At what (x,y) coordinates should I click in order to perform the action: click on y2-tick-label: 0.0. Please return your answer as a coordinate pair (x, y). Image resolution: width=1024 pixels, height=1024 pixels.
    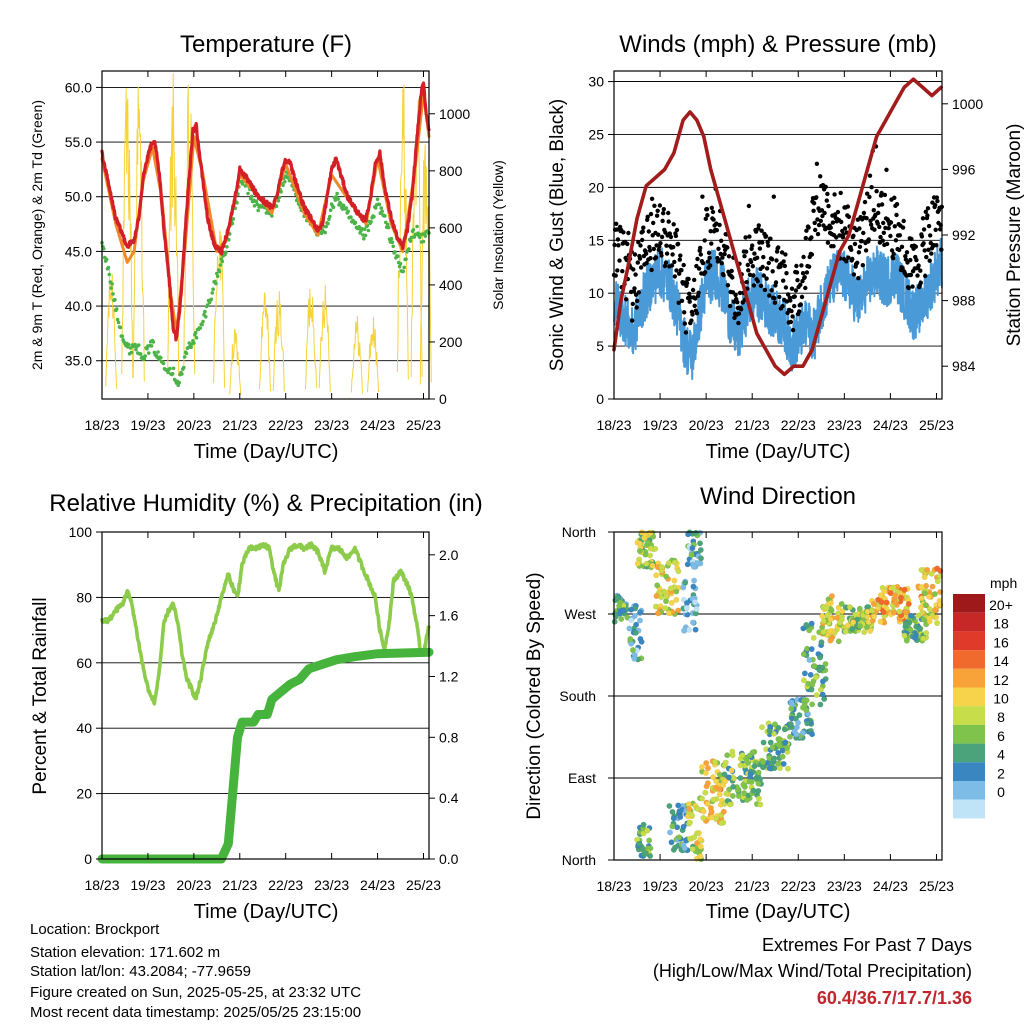
    Looking at the image, I should click on (449, 859).